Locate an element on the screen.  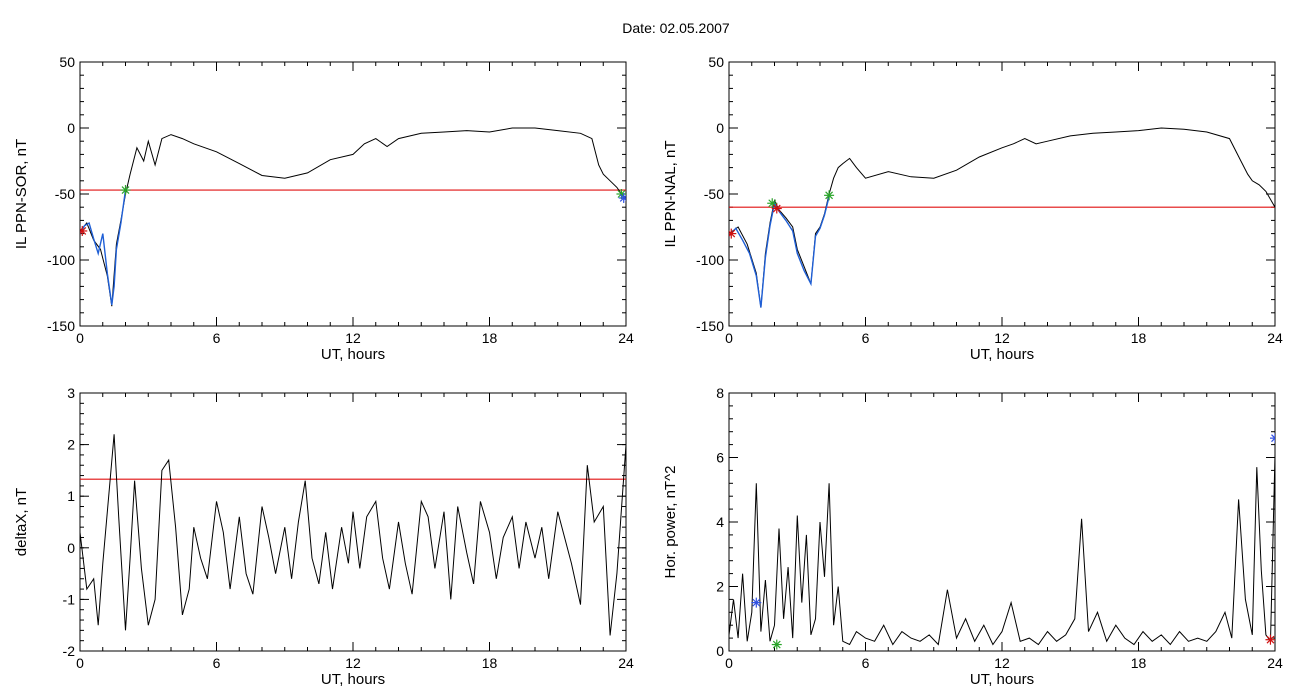
figure-title: Date: 02.05.2007 is located at coordinates (676, 28).